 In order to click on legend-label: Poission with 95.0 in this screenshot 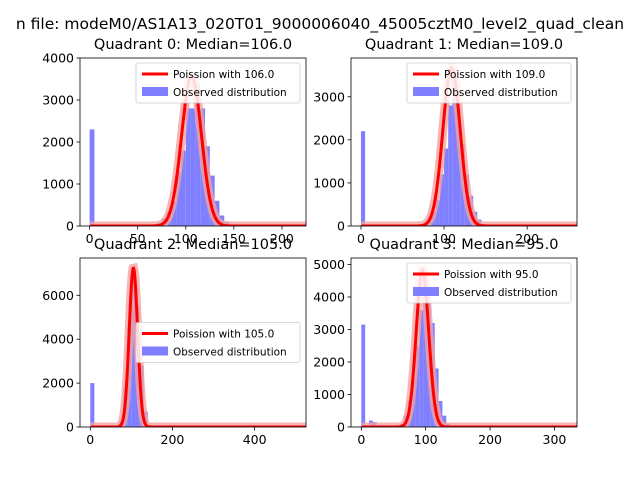, I will do `click(491, 275)`.